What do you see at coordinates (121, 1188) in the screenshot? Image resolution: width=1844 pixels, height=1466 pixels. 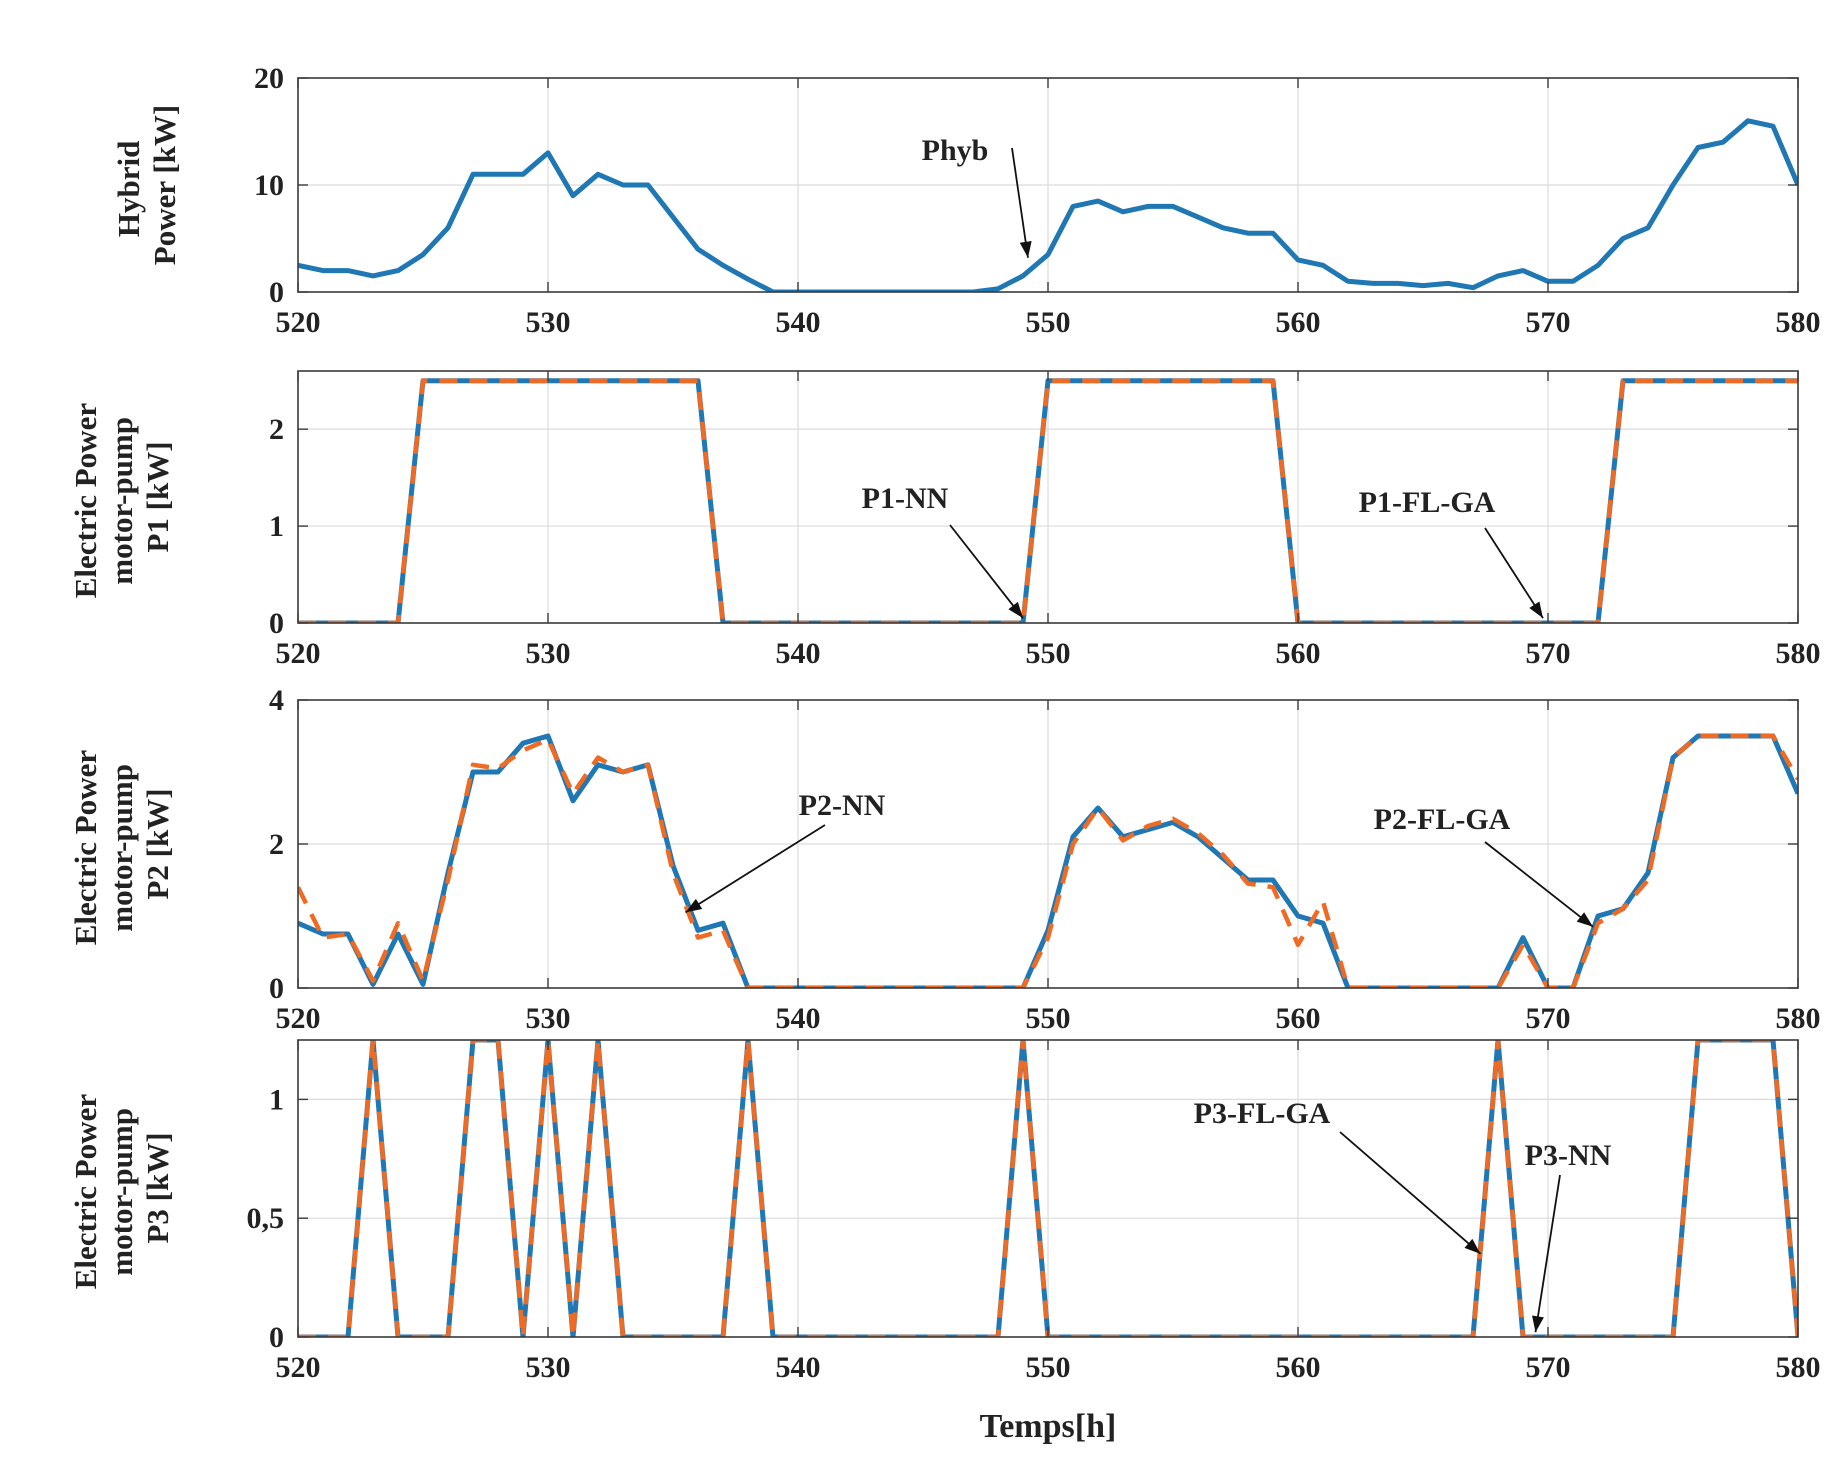 I see `y-axis-label: Electric Power motor-pump P3 [kW]` at bounding box center [121, 1188].